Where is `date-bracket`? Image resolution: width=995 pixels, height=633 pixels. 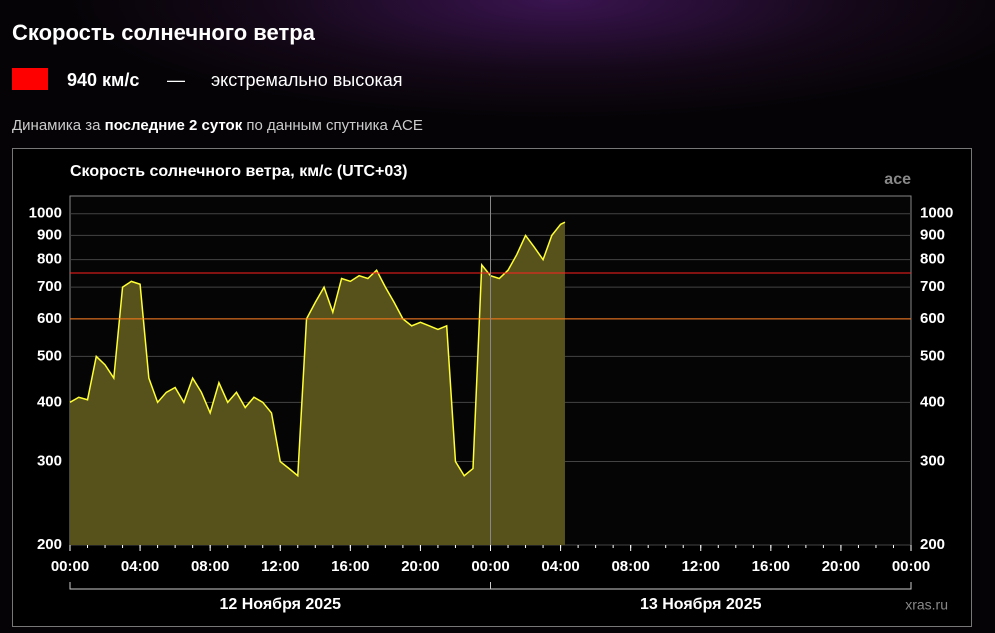 date-bracket is located at coordinates (701, 586).